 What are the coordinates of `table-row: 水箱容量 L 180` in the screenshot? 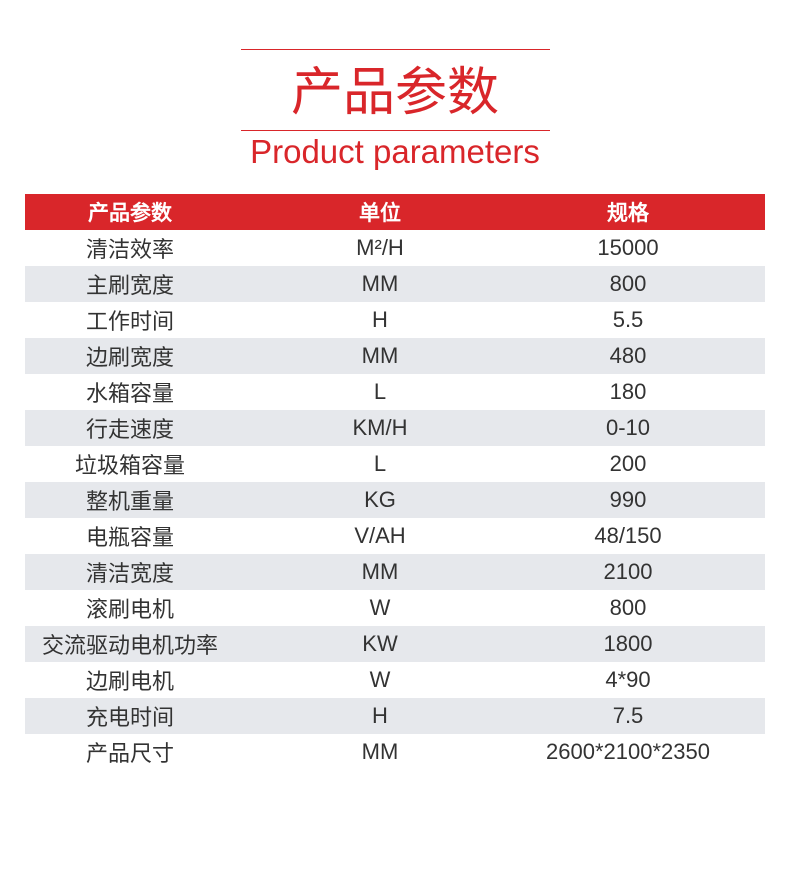 It's located at (395, 392).